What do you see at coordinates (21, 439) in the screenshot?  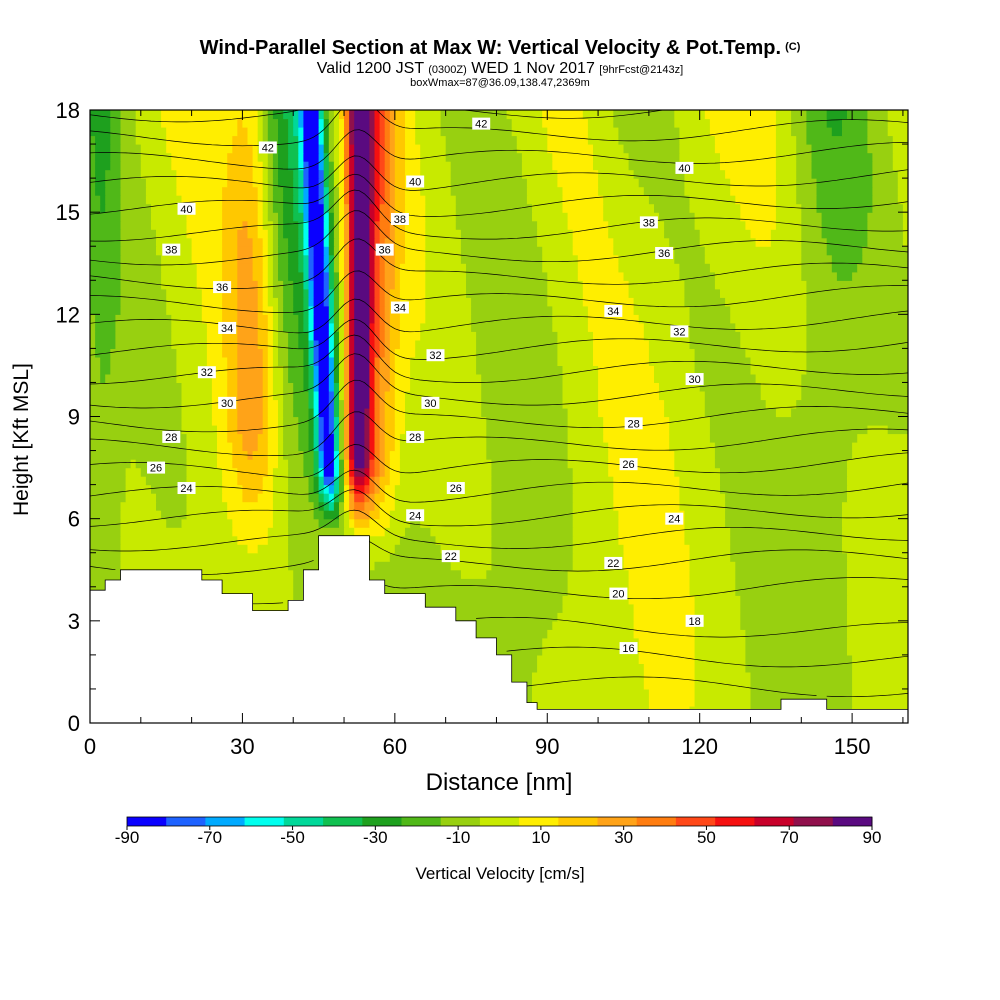 I see `y-axis-label: Height [Kft MSL]` at bounding box center [21, 439].